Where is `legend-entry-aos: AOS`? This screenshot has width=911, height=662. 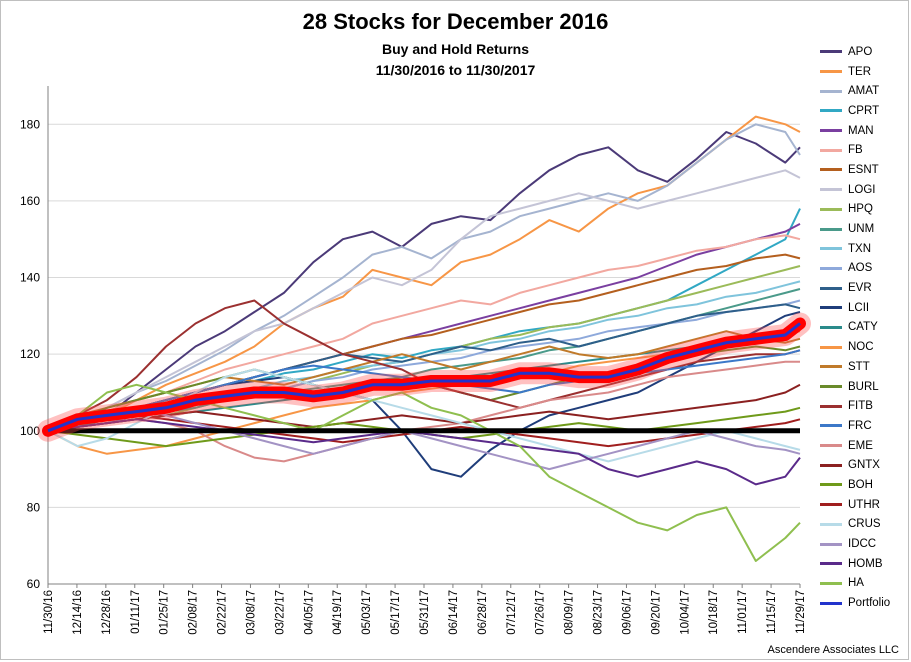
legend-entry-aos: AOS is located at coordinates (863, 269).